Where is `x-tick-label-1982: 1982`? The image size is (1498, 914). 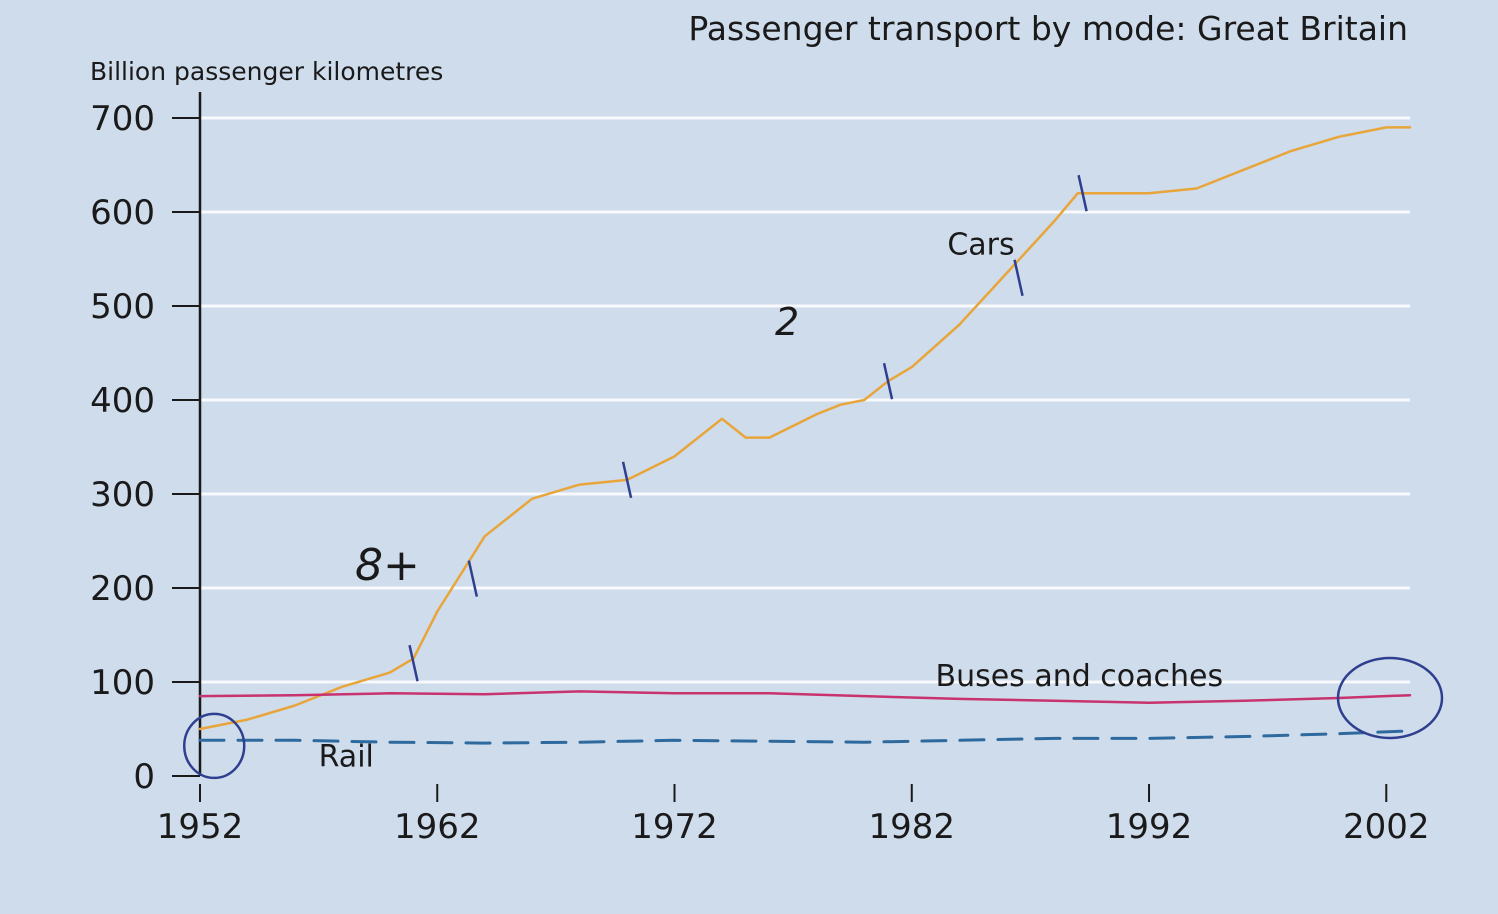
x-tick-label-1982: 1982 is located at coordinates (911, 827).